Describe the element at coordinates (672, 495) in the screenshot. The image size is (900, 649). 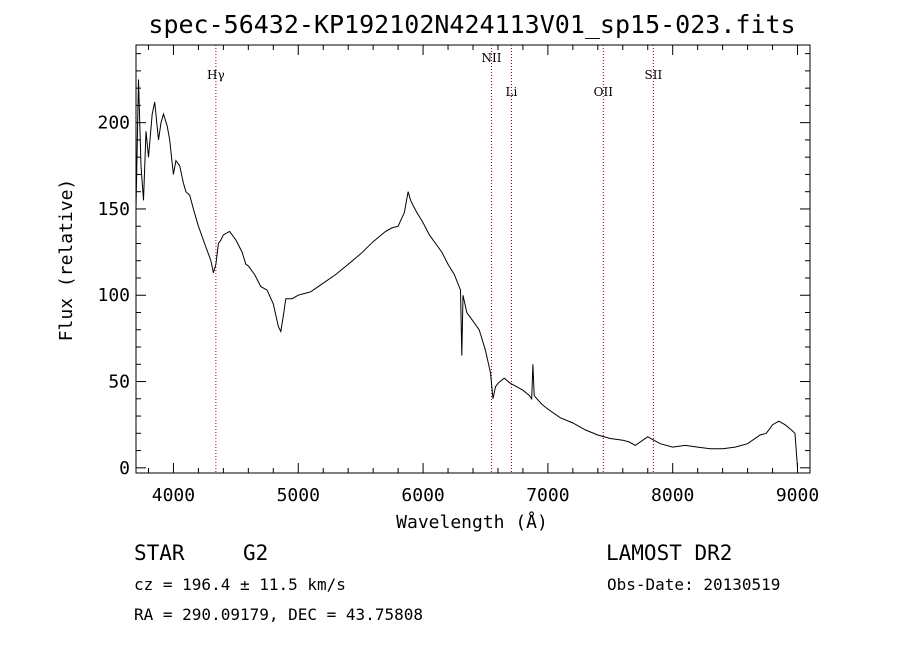
I see `x-tick-label: 8000` at that location.